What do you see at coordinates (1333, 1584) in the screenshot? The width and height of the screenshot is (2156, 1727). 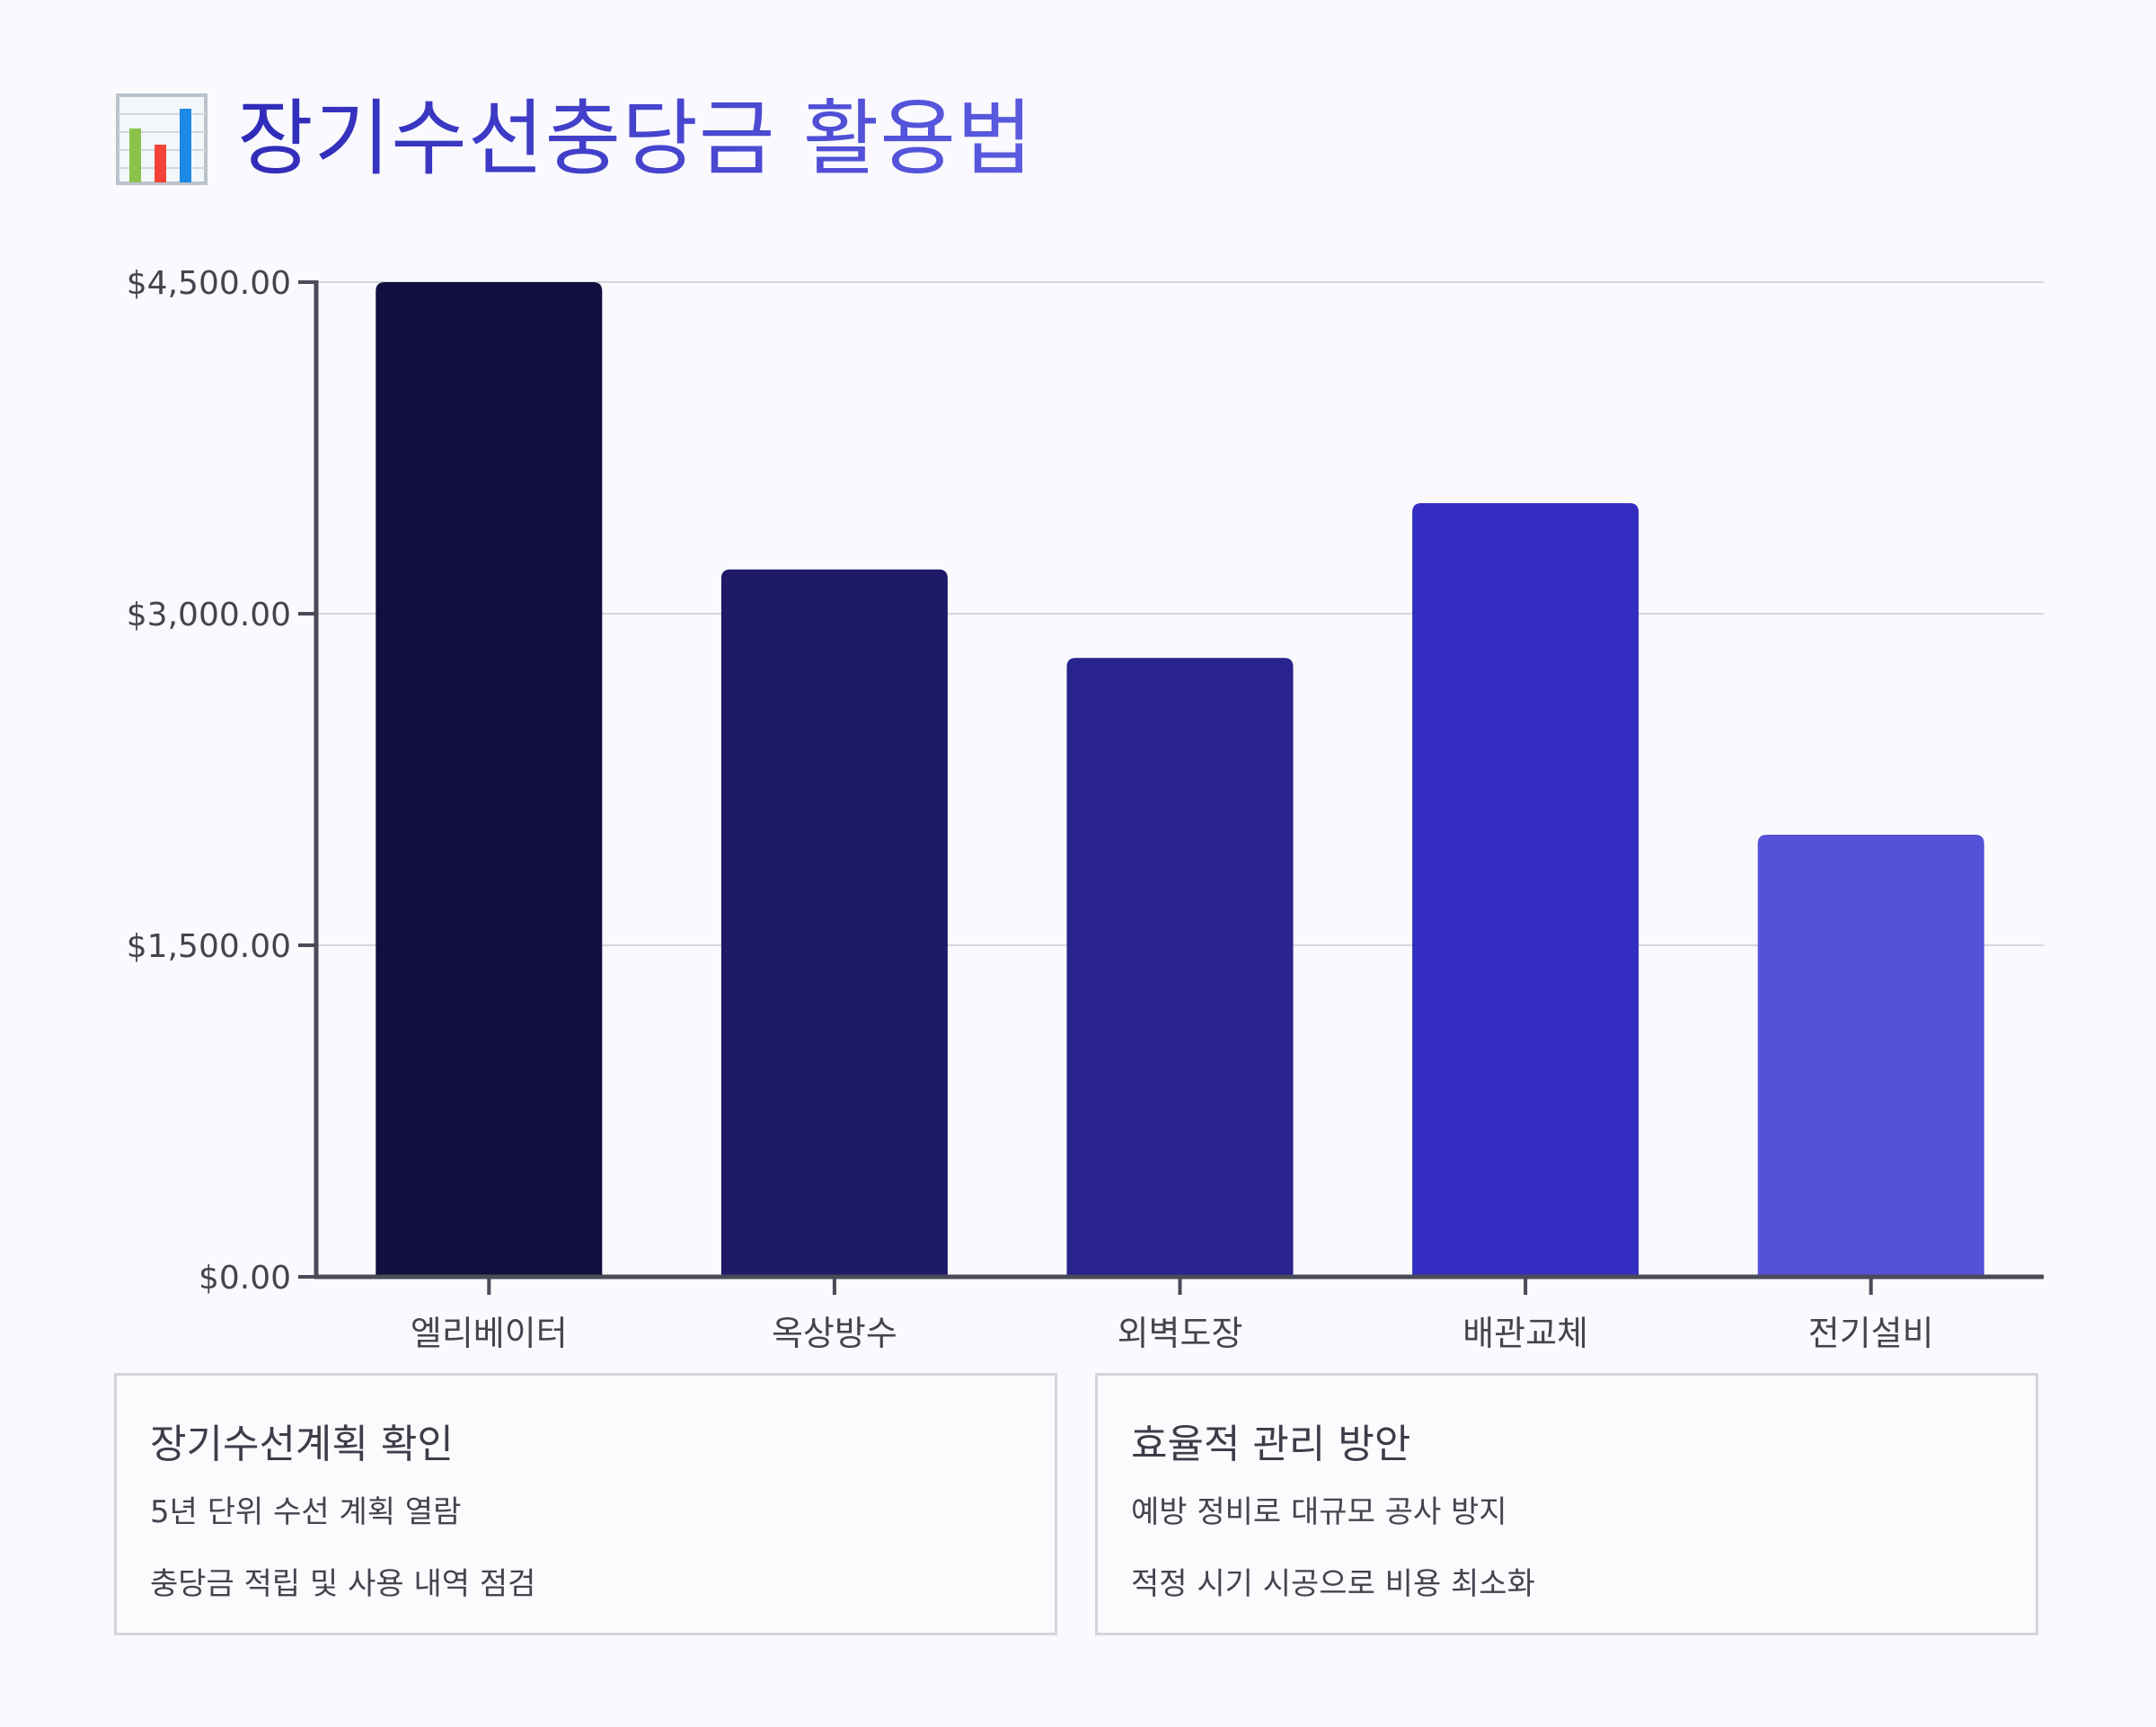 I see `card-line: 적정 시기 시공으로 비용 최소화` at bounding box center [1333, 1584].